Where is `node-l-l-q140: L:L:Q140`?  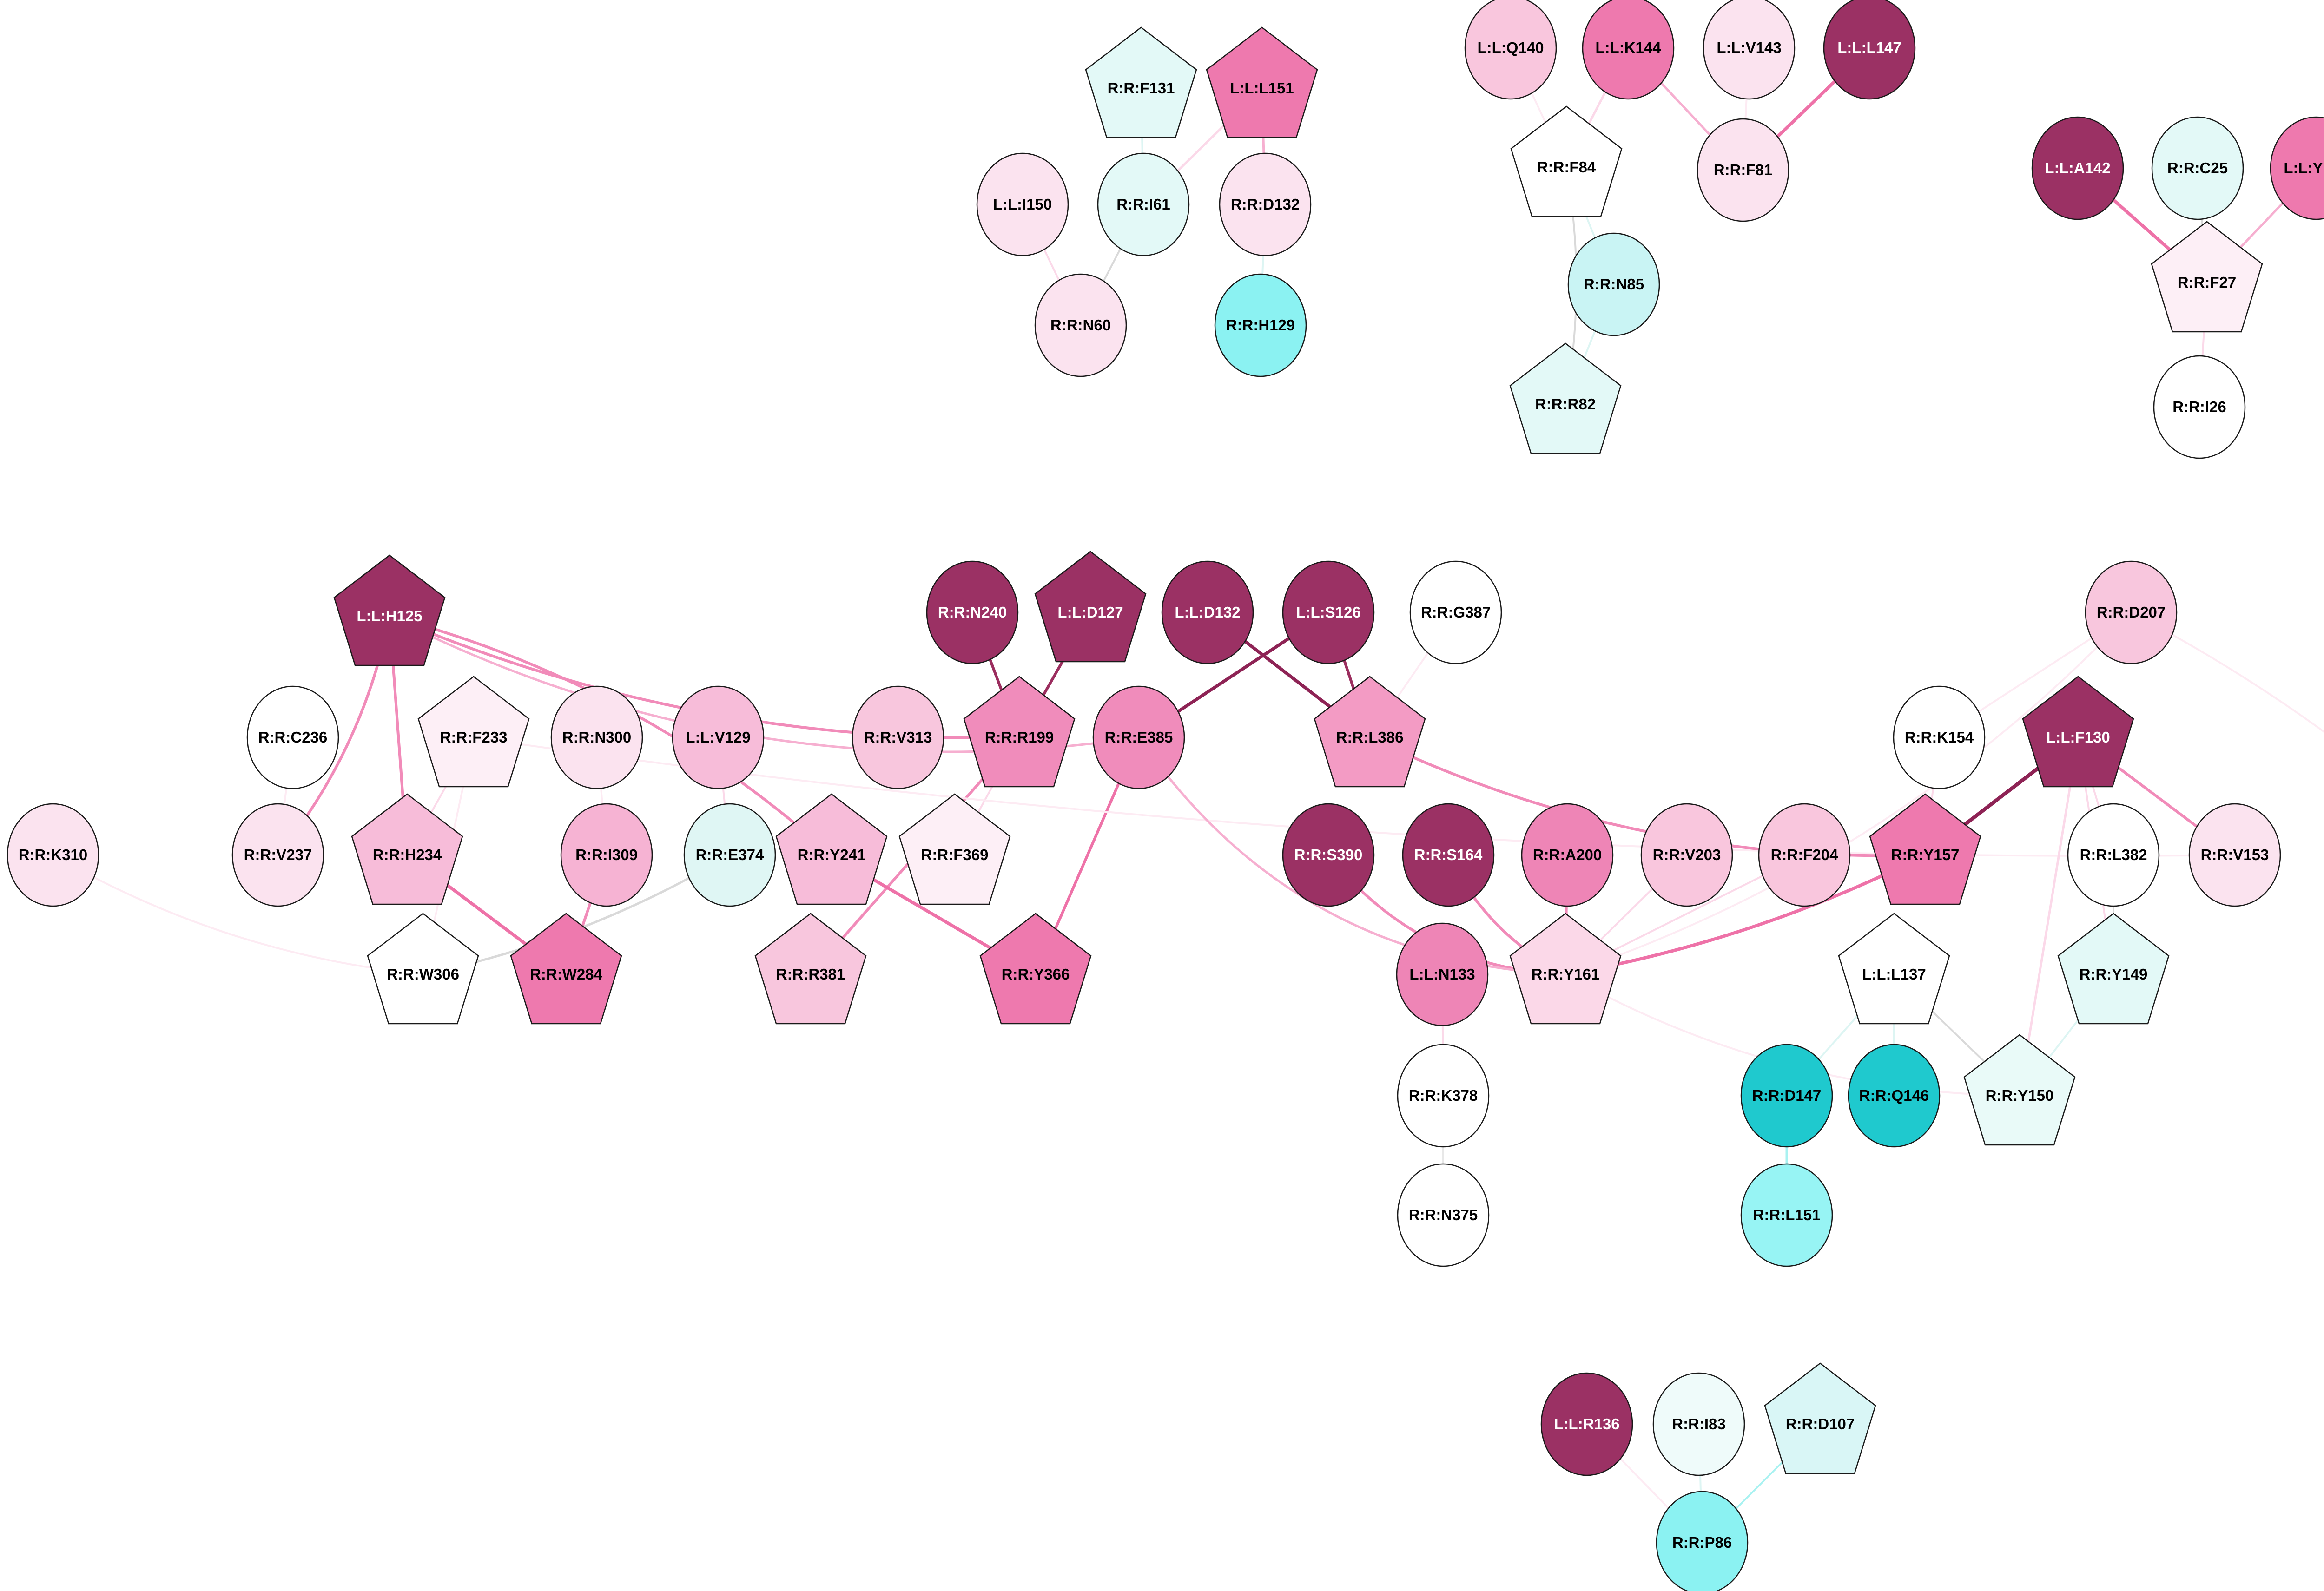
node-l-l-q140: L:L:Q140 is located at coordinates (1510, 50).